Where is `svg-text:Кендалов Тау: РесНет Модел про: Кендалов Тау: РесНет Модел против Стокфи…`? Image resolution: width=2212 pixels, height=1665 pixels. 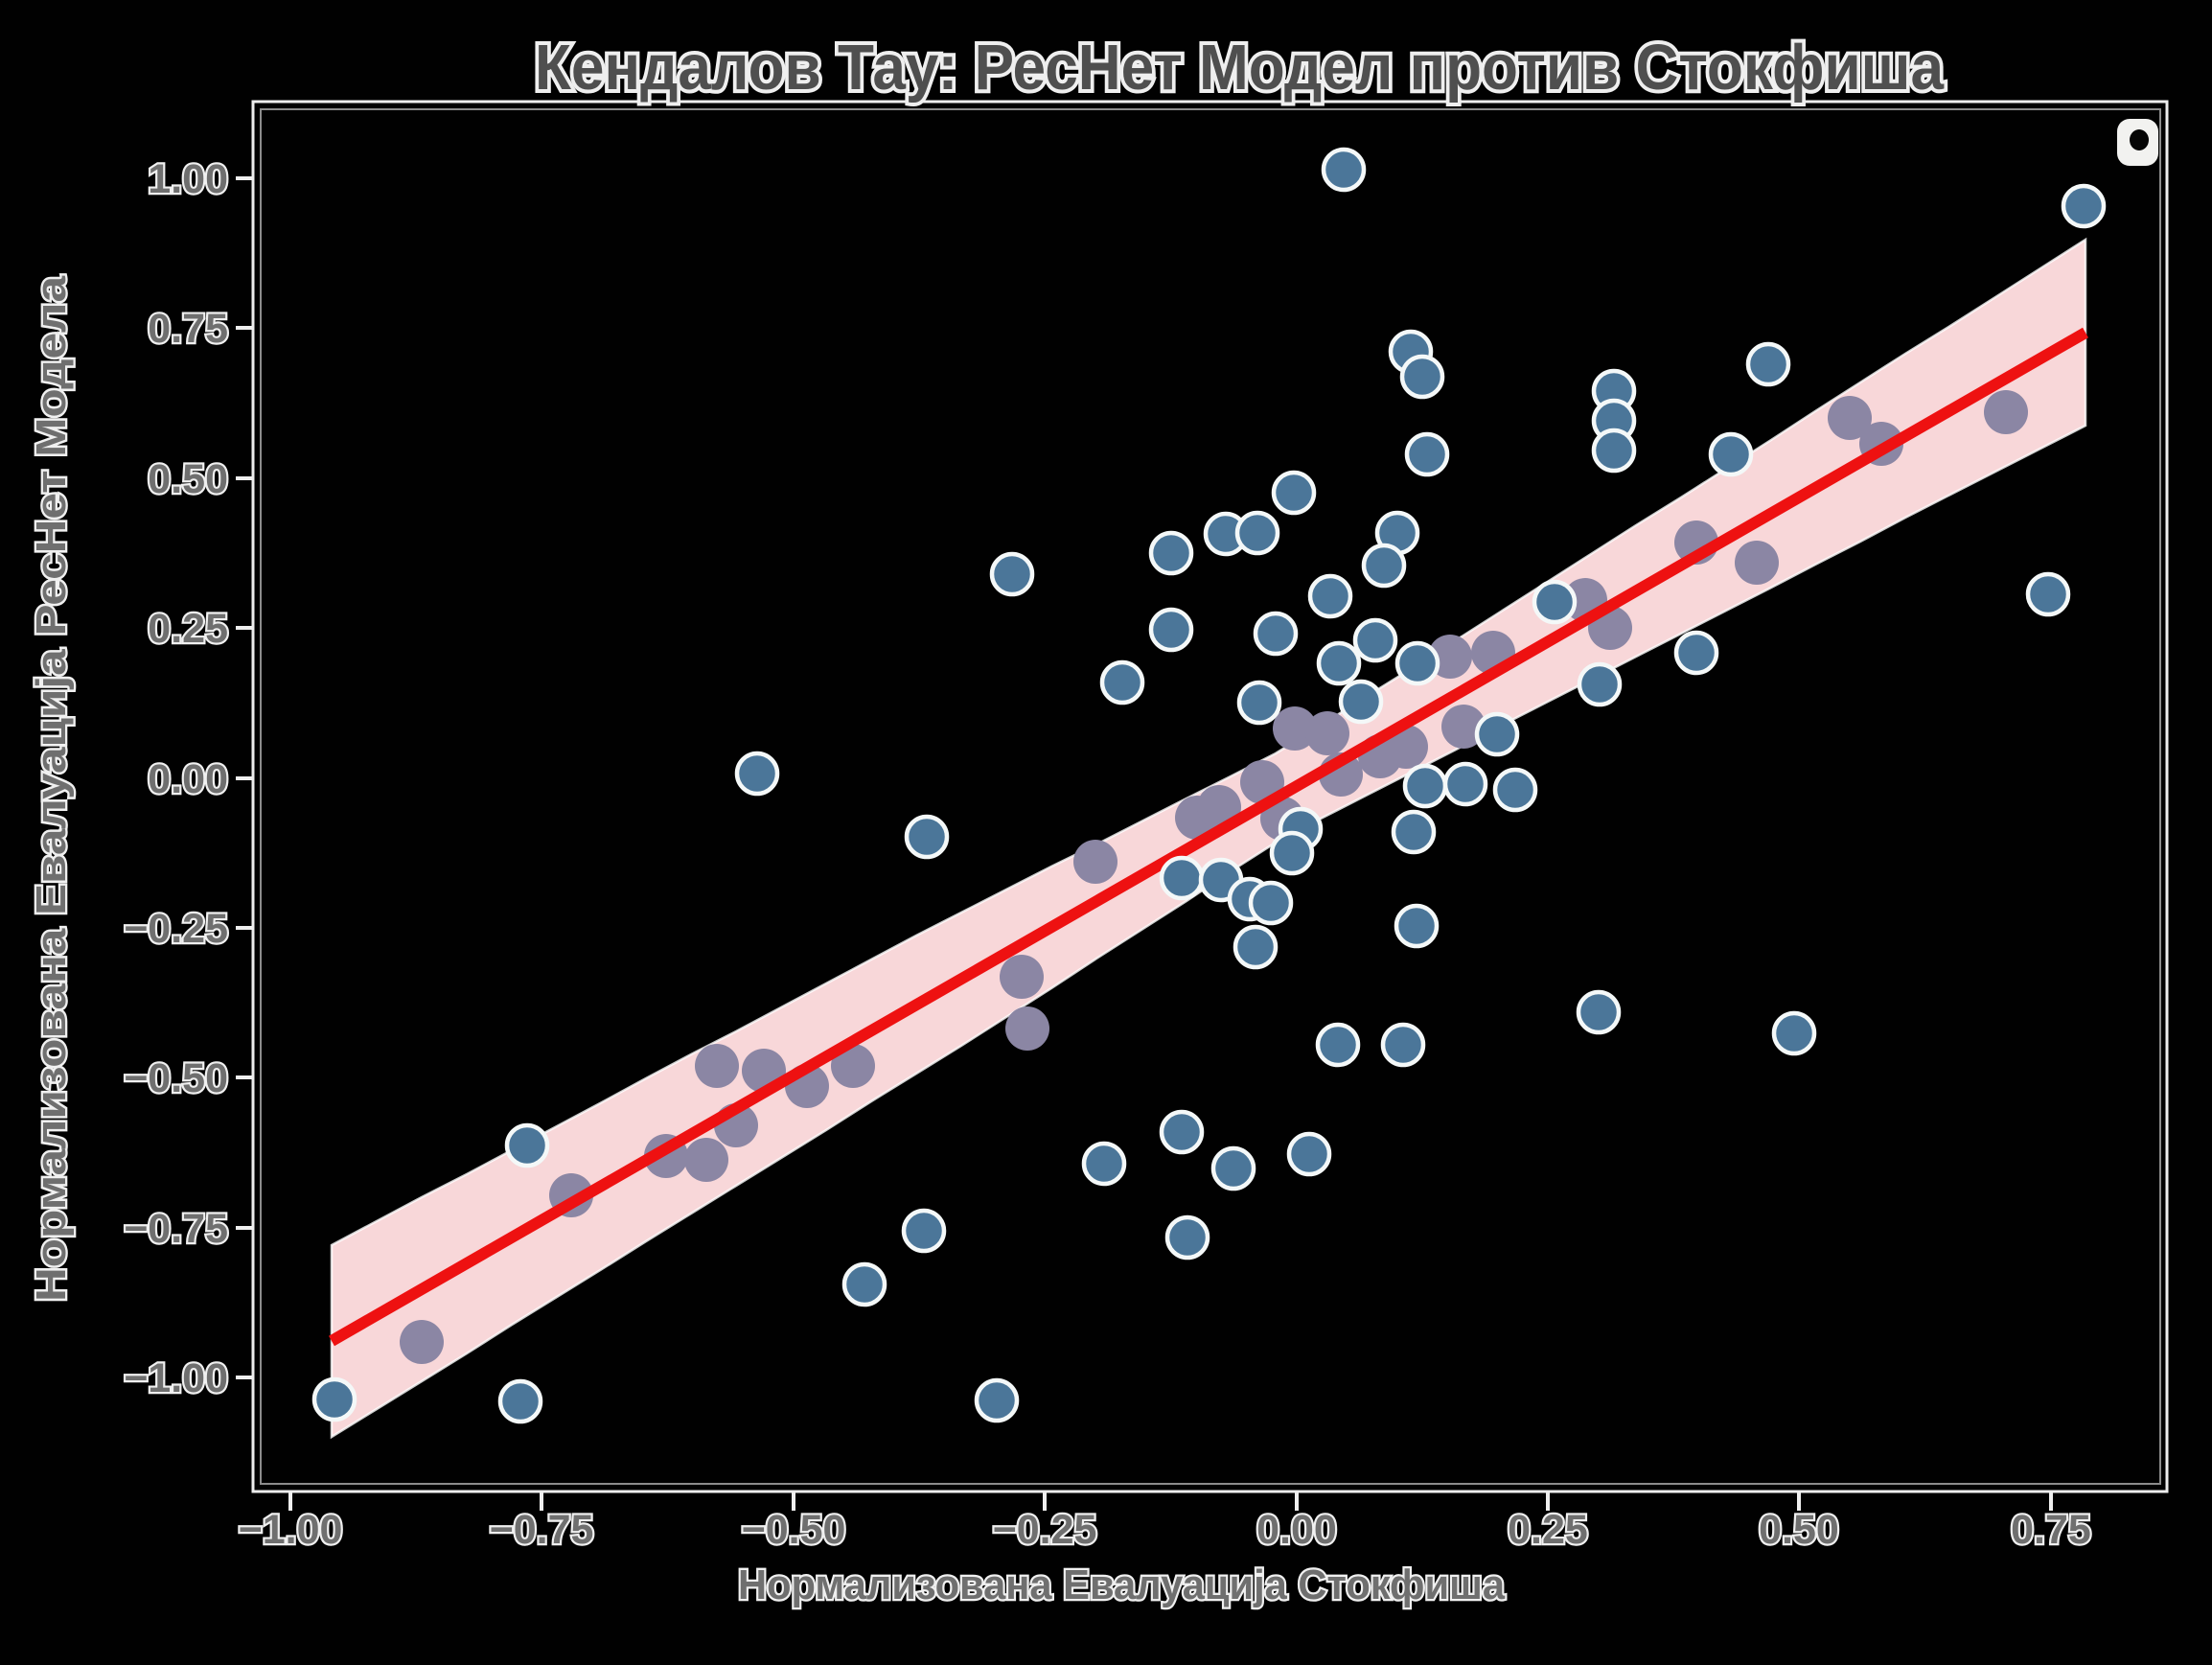 svg-text:Кендалов Тау: РесНет Модел про: Кендалов Тау: РесНет Модел против Стокфи… is located at coordinates (1240, 68).